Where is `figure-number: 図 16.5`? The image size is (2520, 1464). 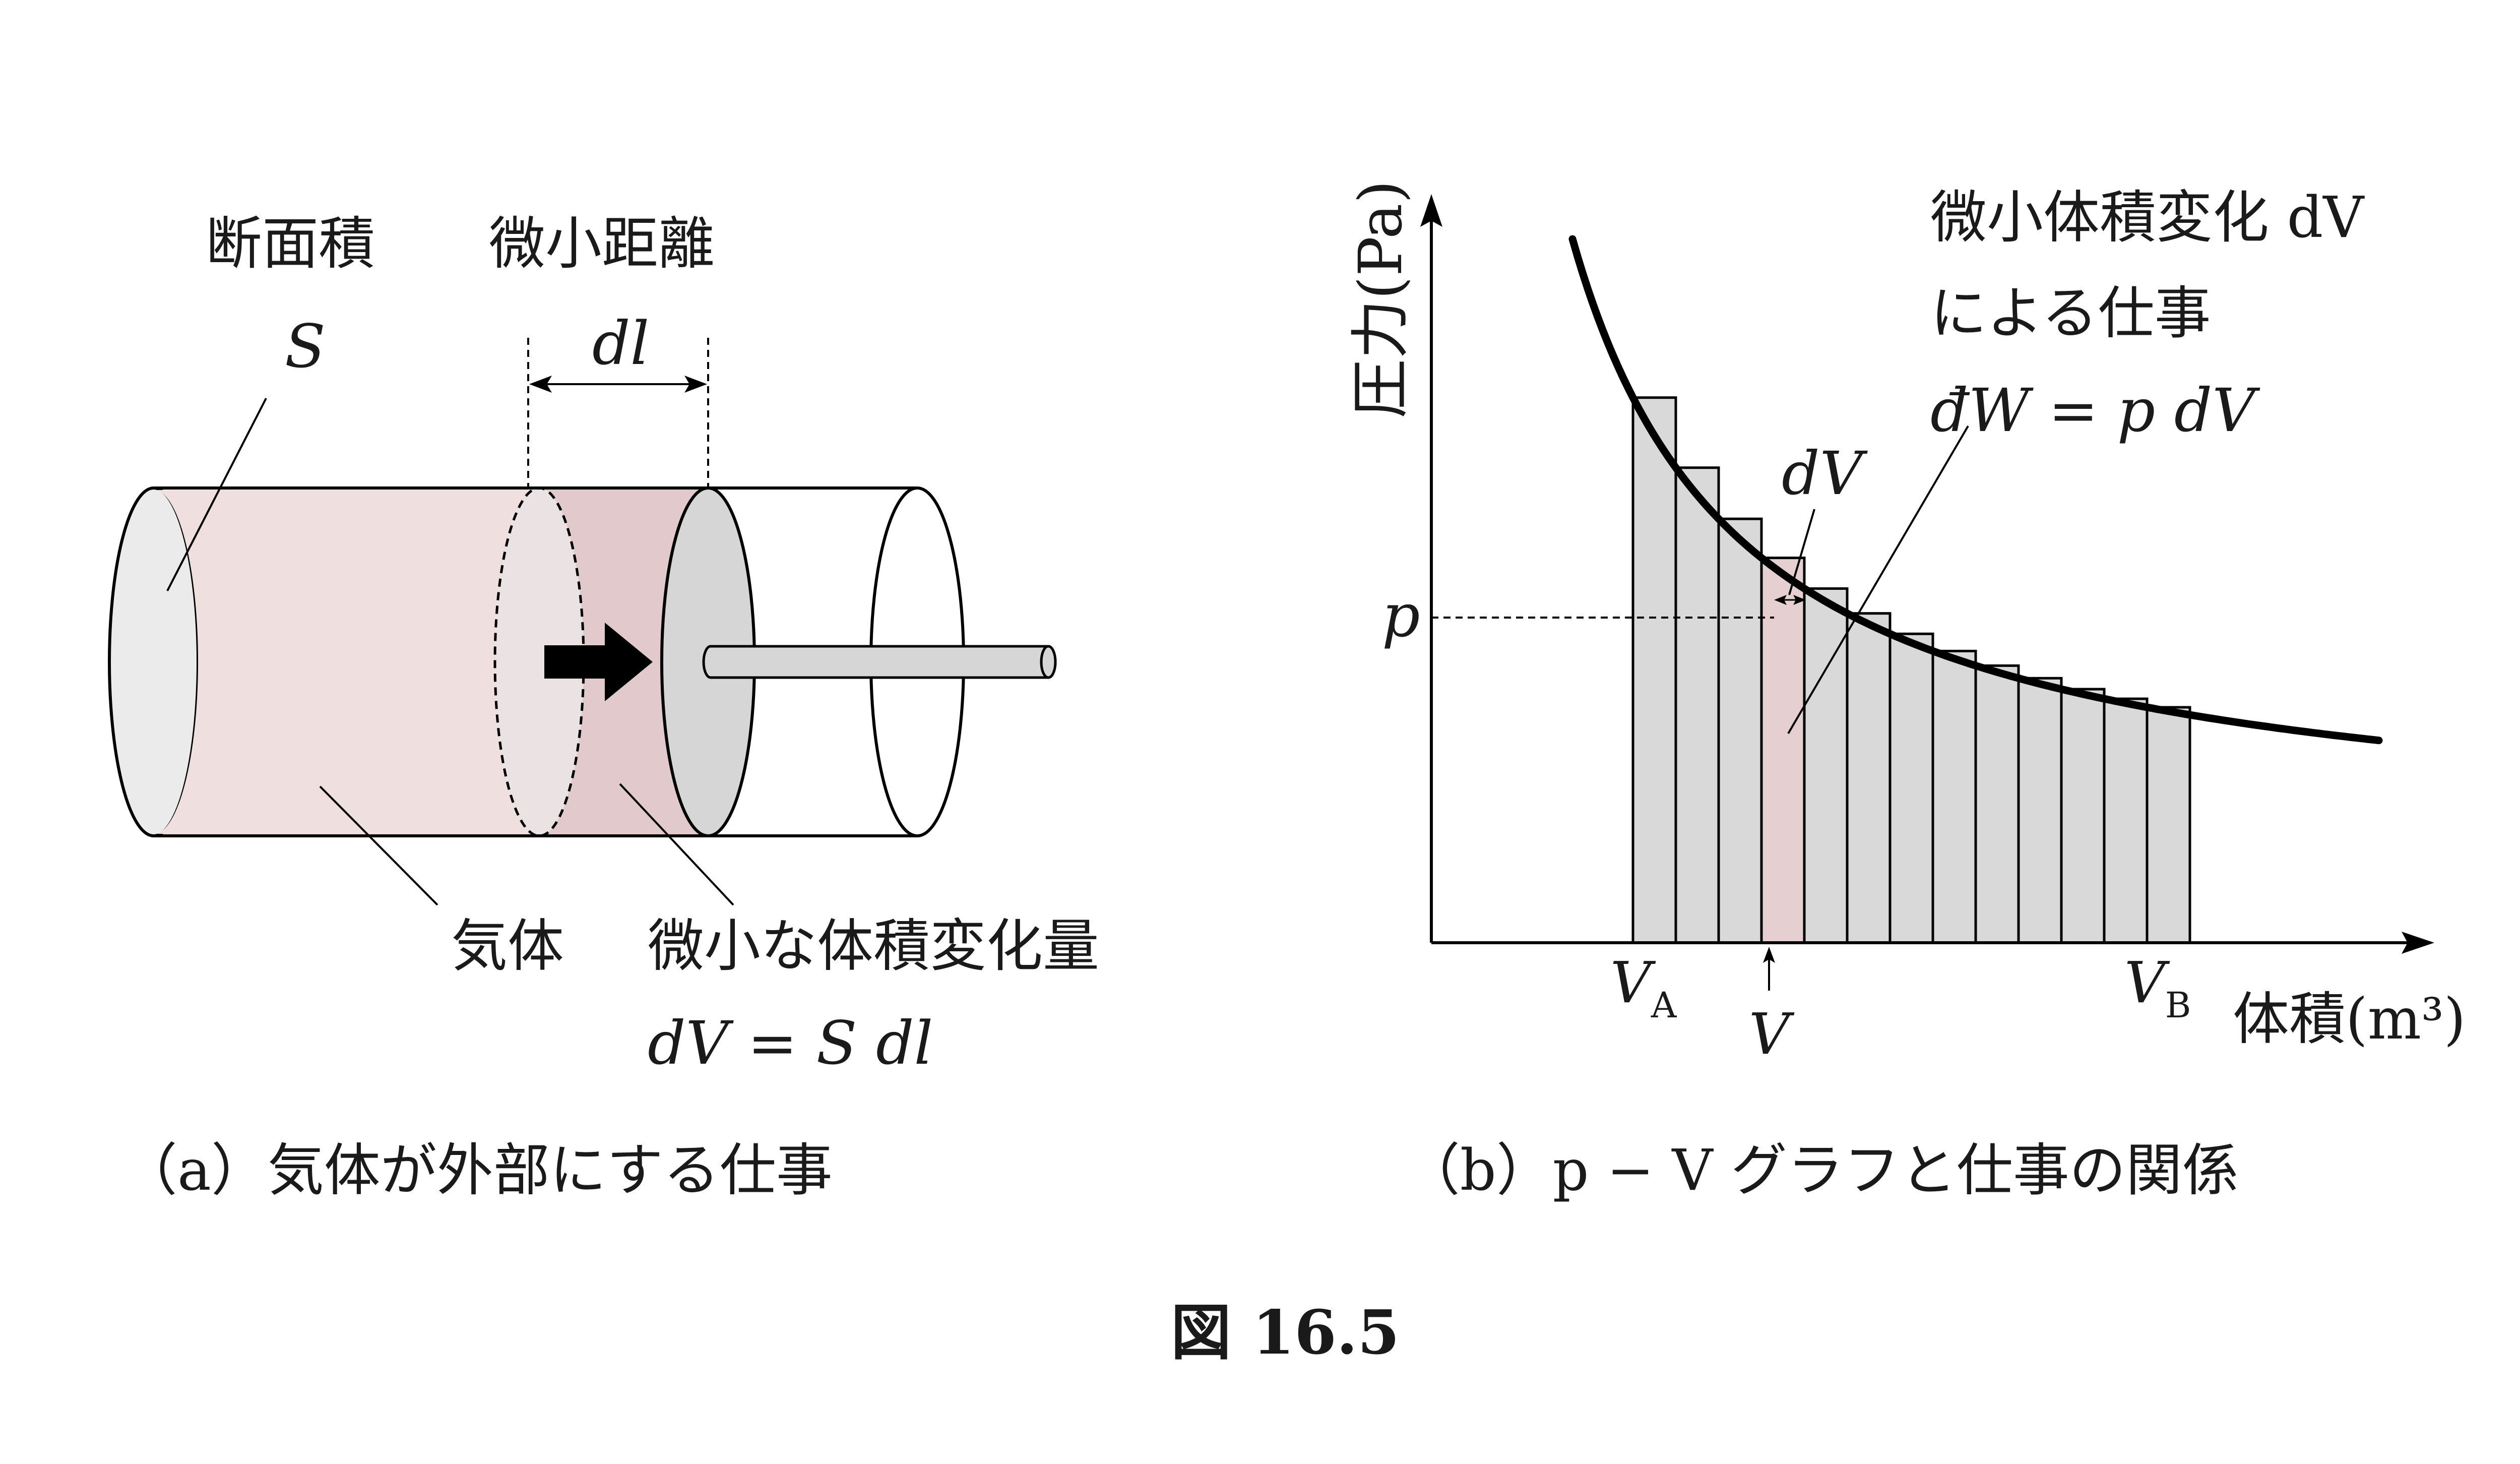
figure-number: 図 16.5 is located at coordinates (1285, 1332).